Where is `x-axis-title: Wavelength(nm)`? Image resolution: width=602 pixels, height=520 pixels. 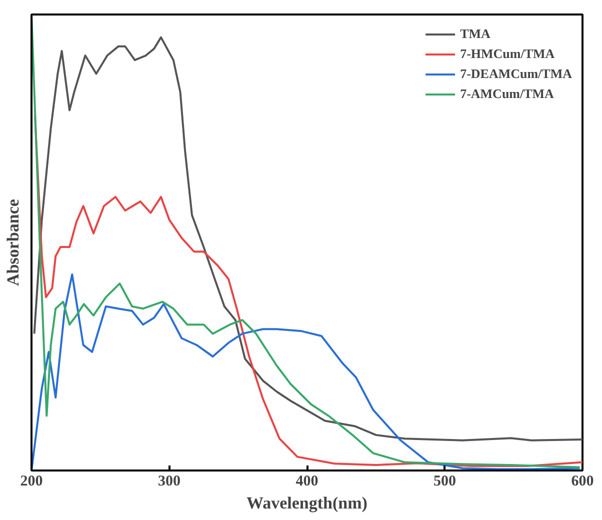
x-axis-title: Wavelength(nm) is located at coordinates (307, 503).